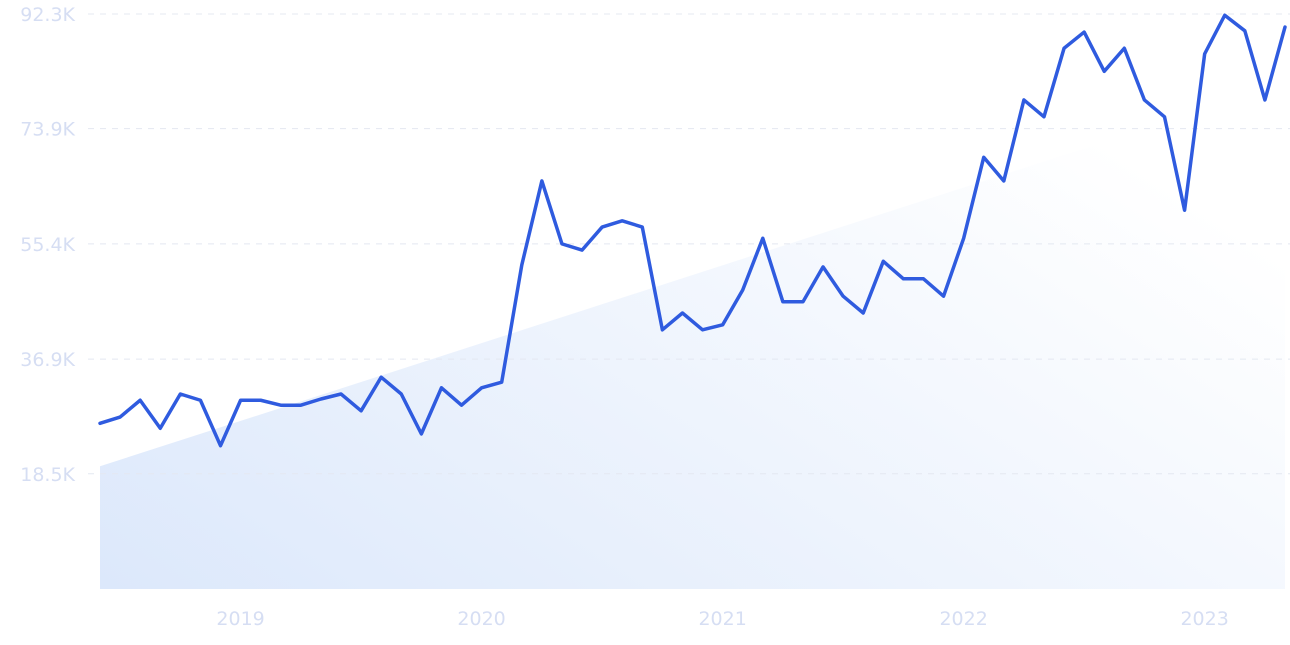  What do you see at coordinates (47, 245) in the screenshot?
I see `y-tick-label: 55.4K` at bounding box center [47, 245].